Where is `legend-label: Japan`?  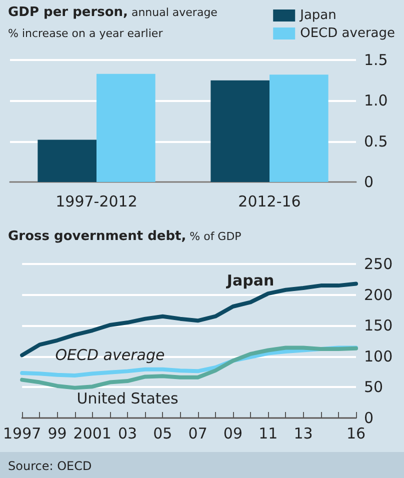
legend-label: Japan is located at coordinates (317, 15).